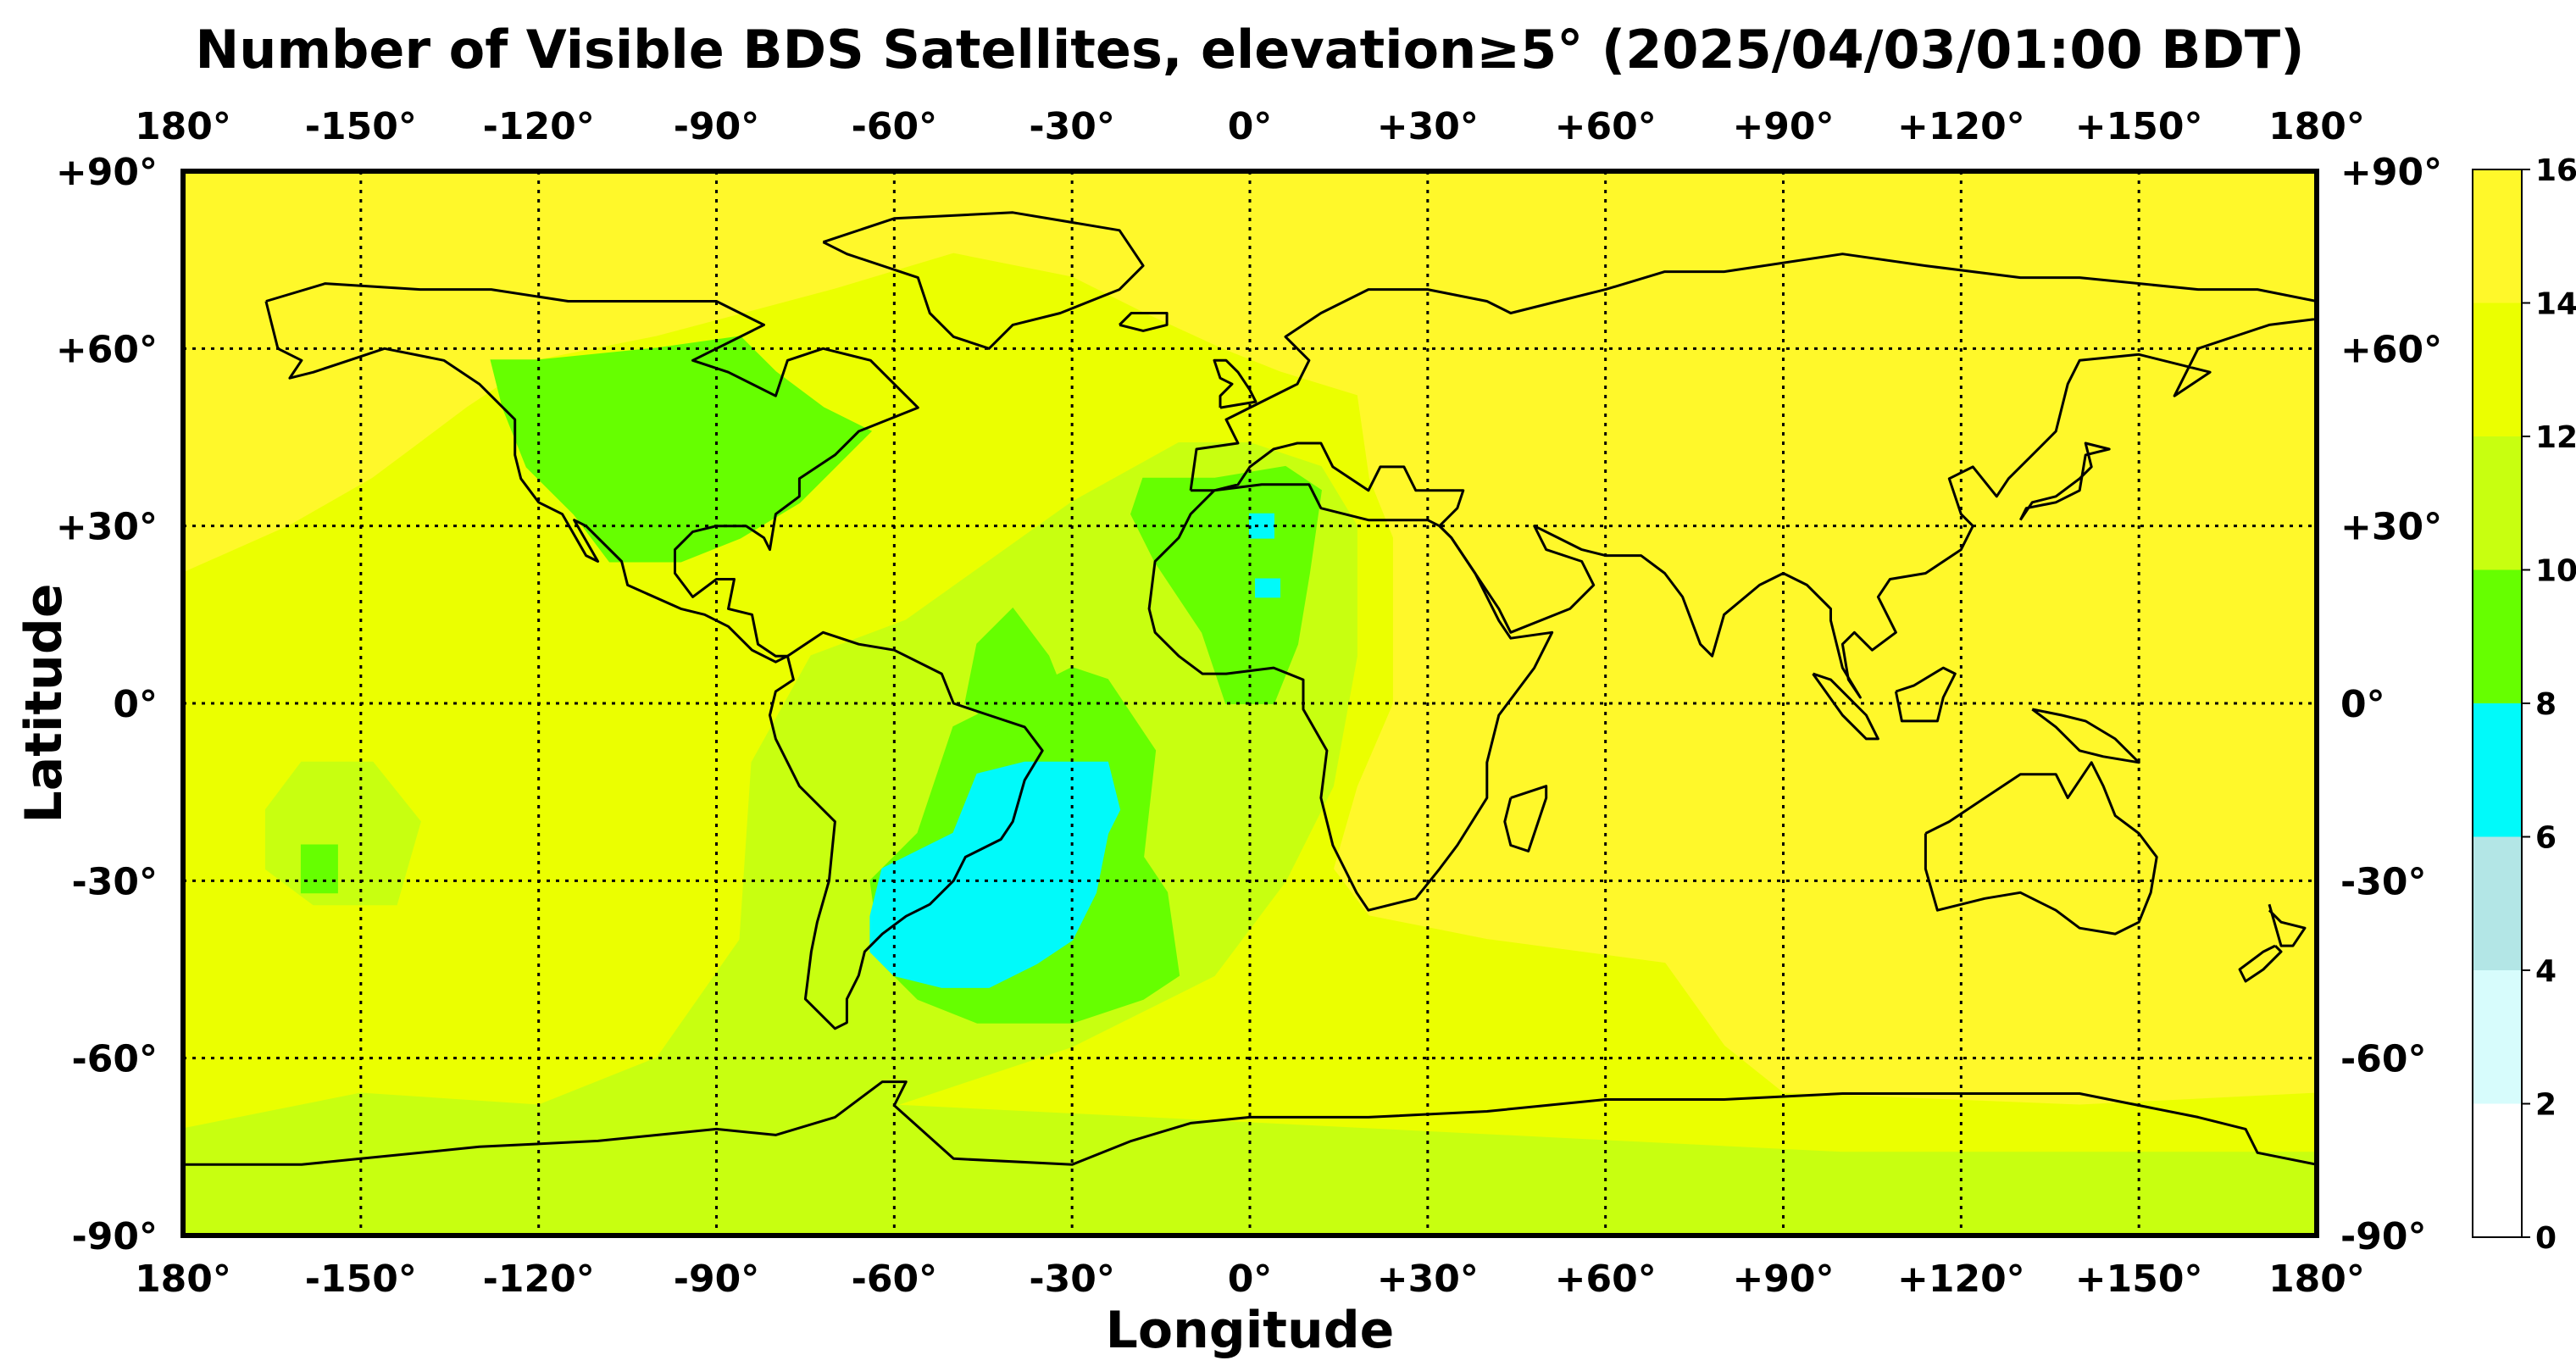 The width and height of the screenshot is (2576, 1366). I want to click on left-latitude-tick-label: +90°, so click(107, 172).